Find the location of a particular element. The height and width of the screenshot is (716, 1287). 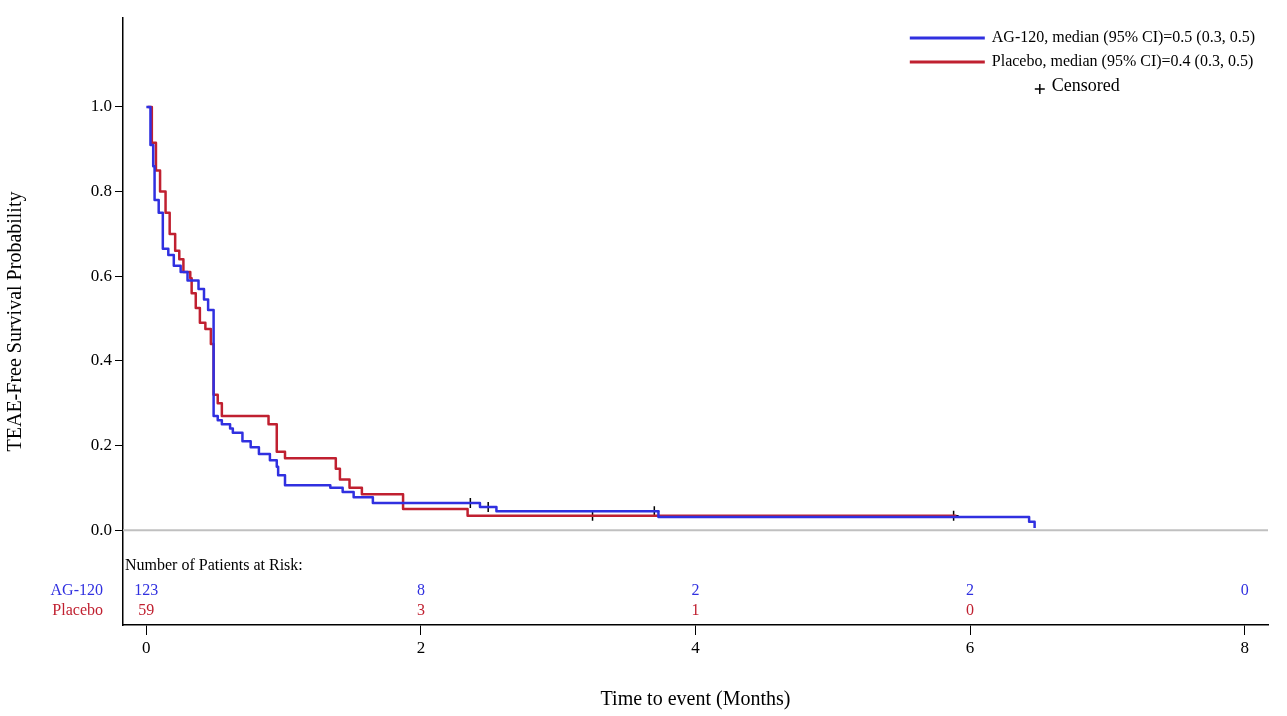

annotation: 123 is located at coordinates (146, 590).